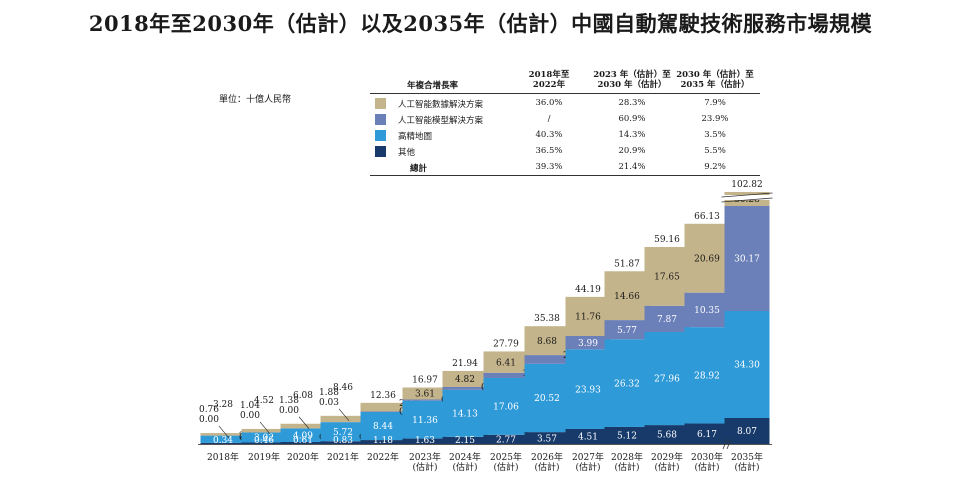  Describe the element at coordinates (632, 151) in the screenshot. I see `cagr-value: 20.9%` at that location.